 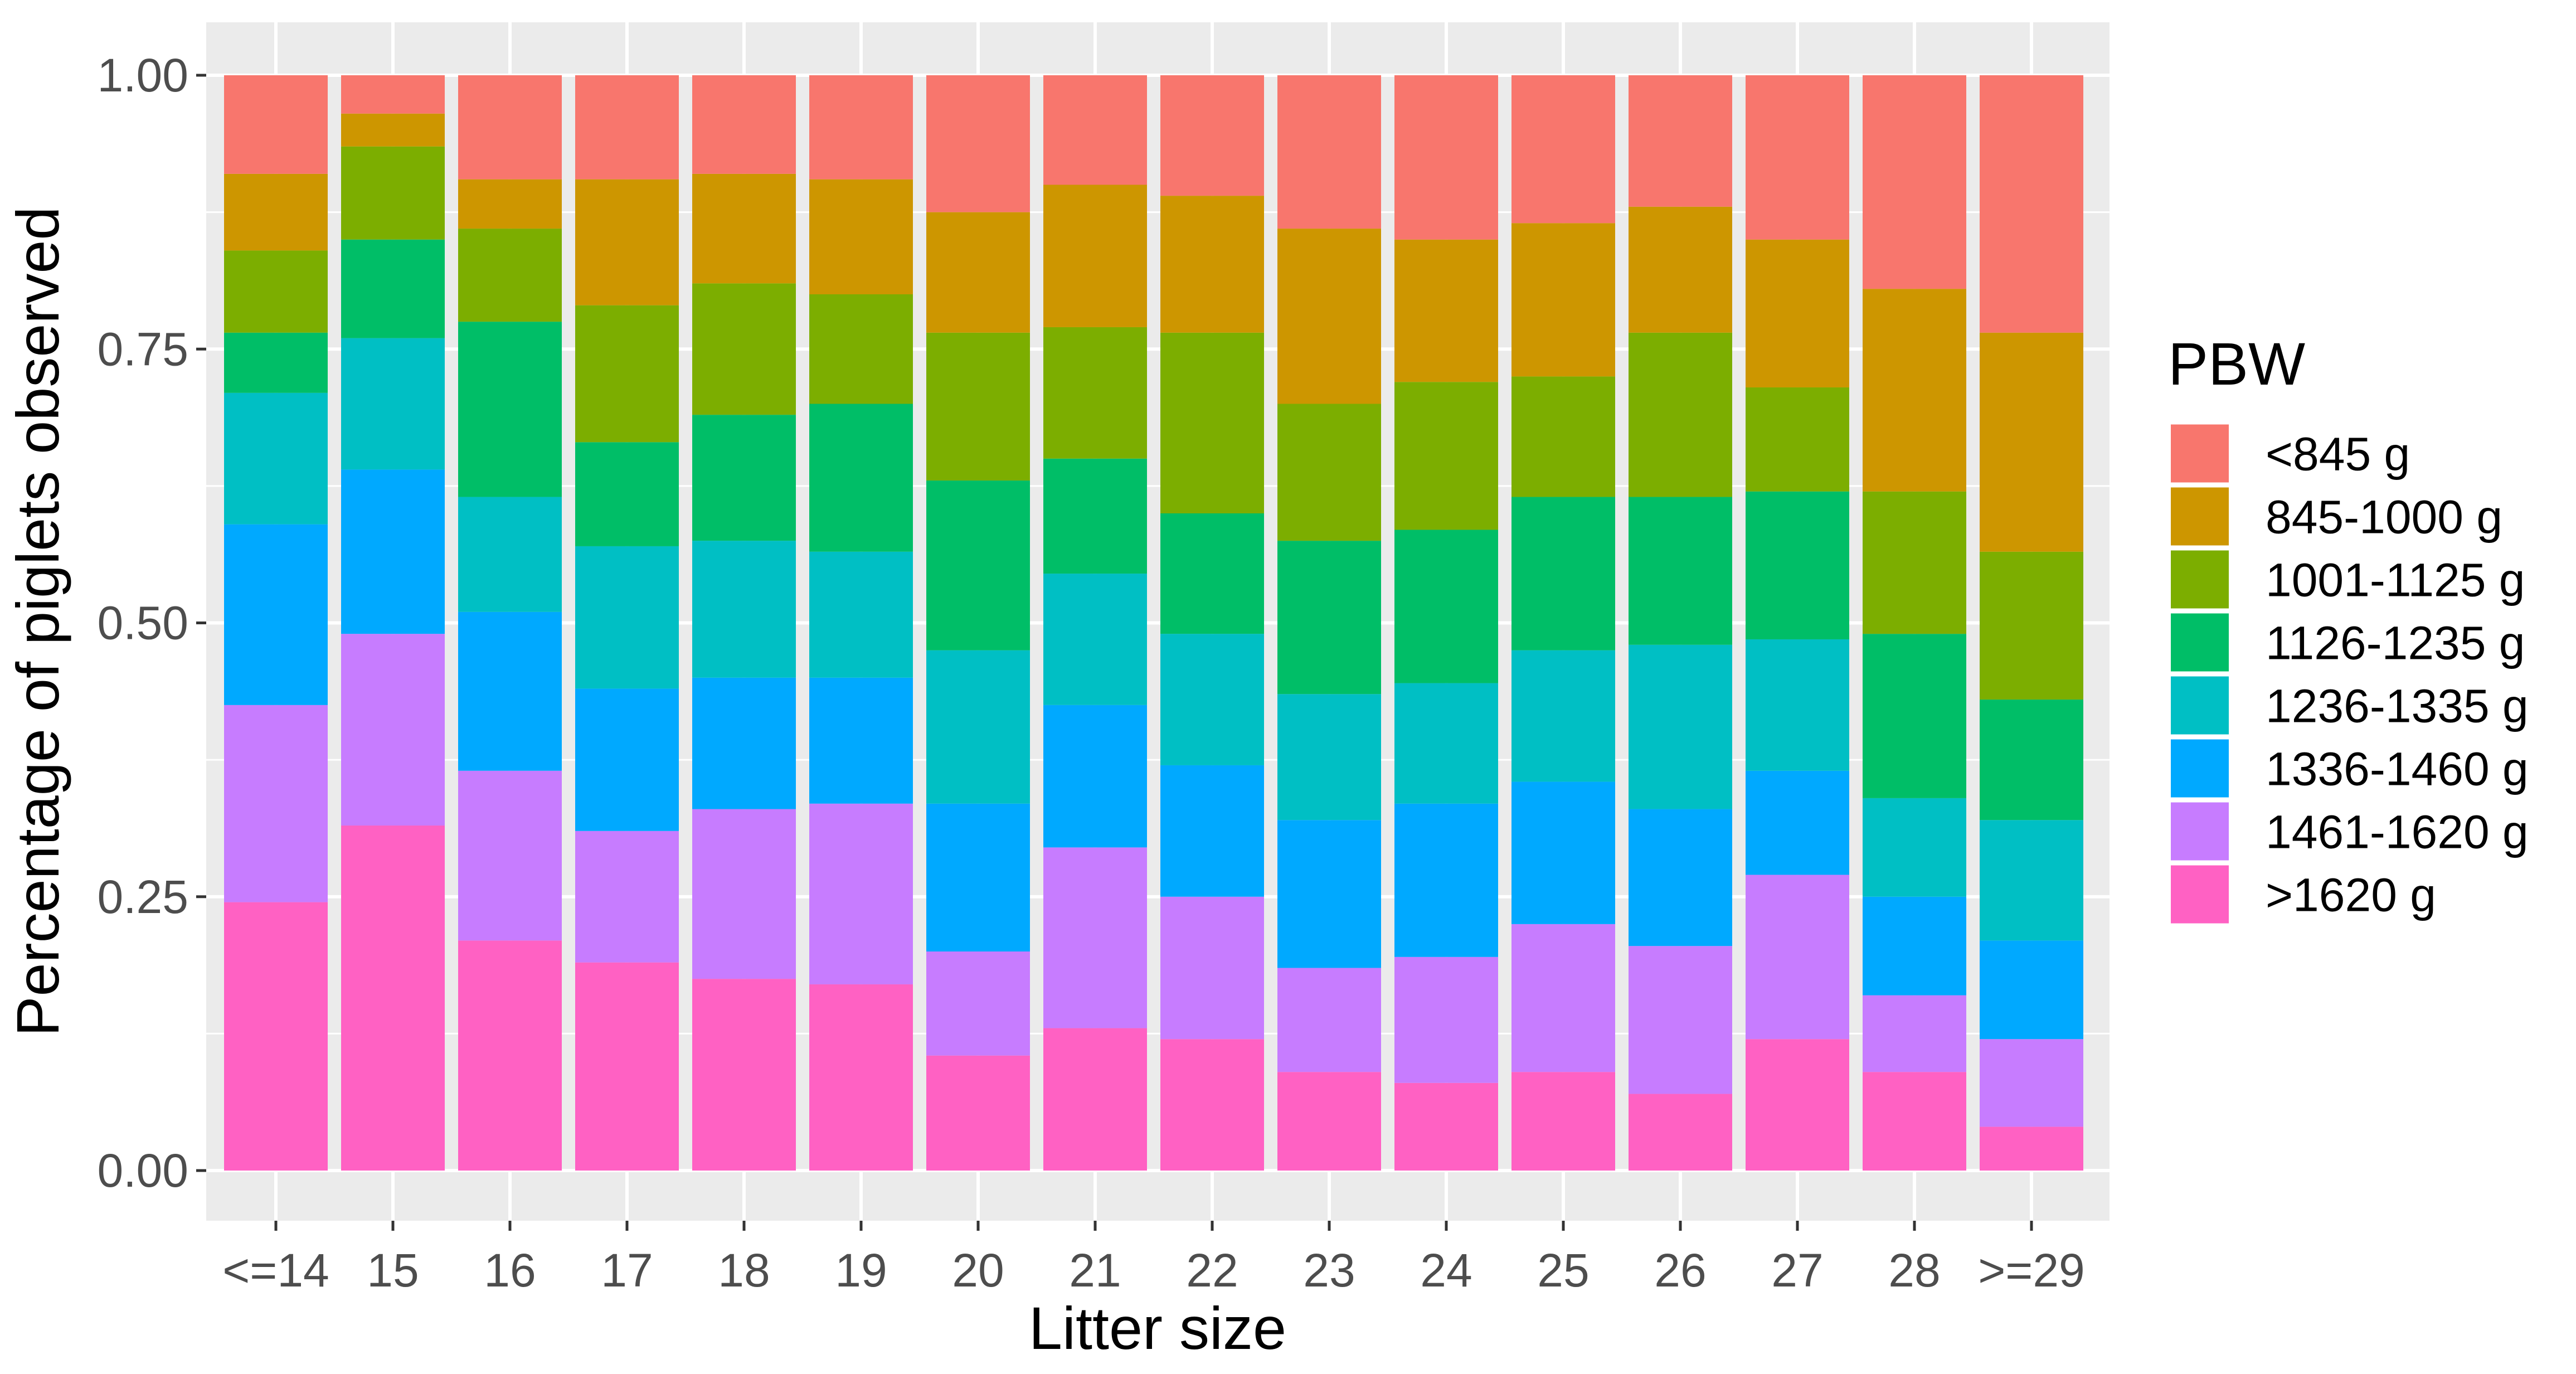 I want to click on x-tick-label: 24, so click(x=1446, y=1270).